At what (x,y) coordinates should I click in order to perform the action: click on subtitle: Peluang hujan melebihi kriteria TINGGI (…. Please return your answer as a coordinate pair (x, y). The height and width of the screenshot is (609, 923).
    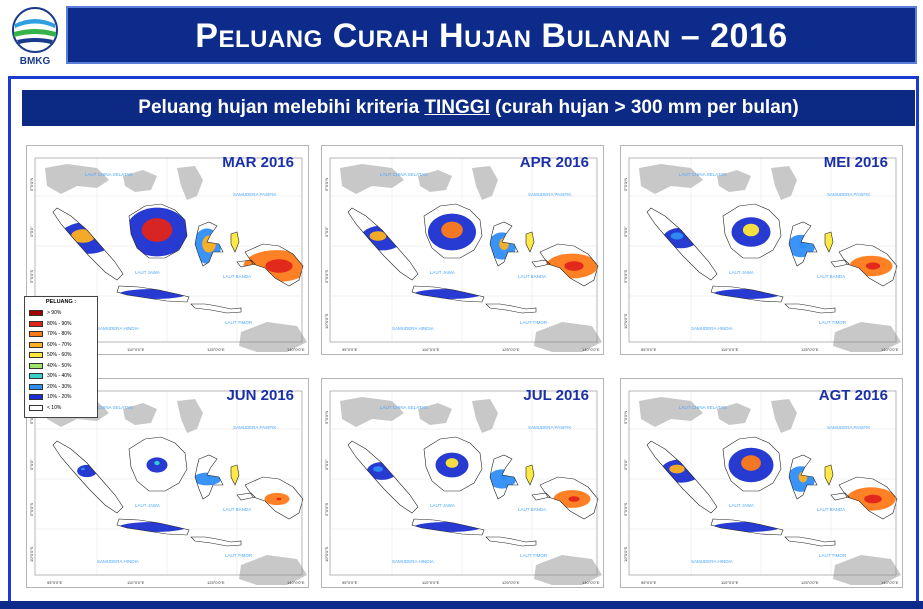
    Looking at the image, I should click on (468, 108).